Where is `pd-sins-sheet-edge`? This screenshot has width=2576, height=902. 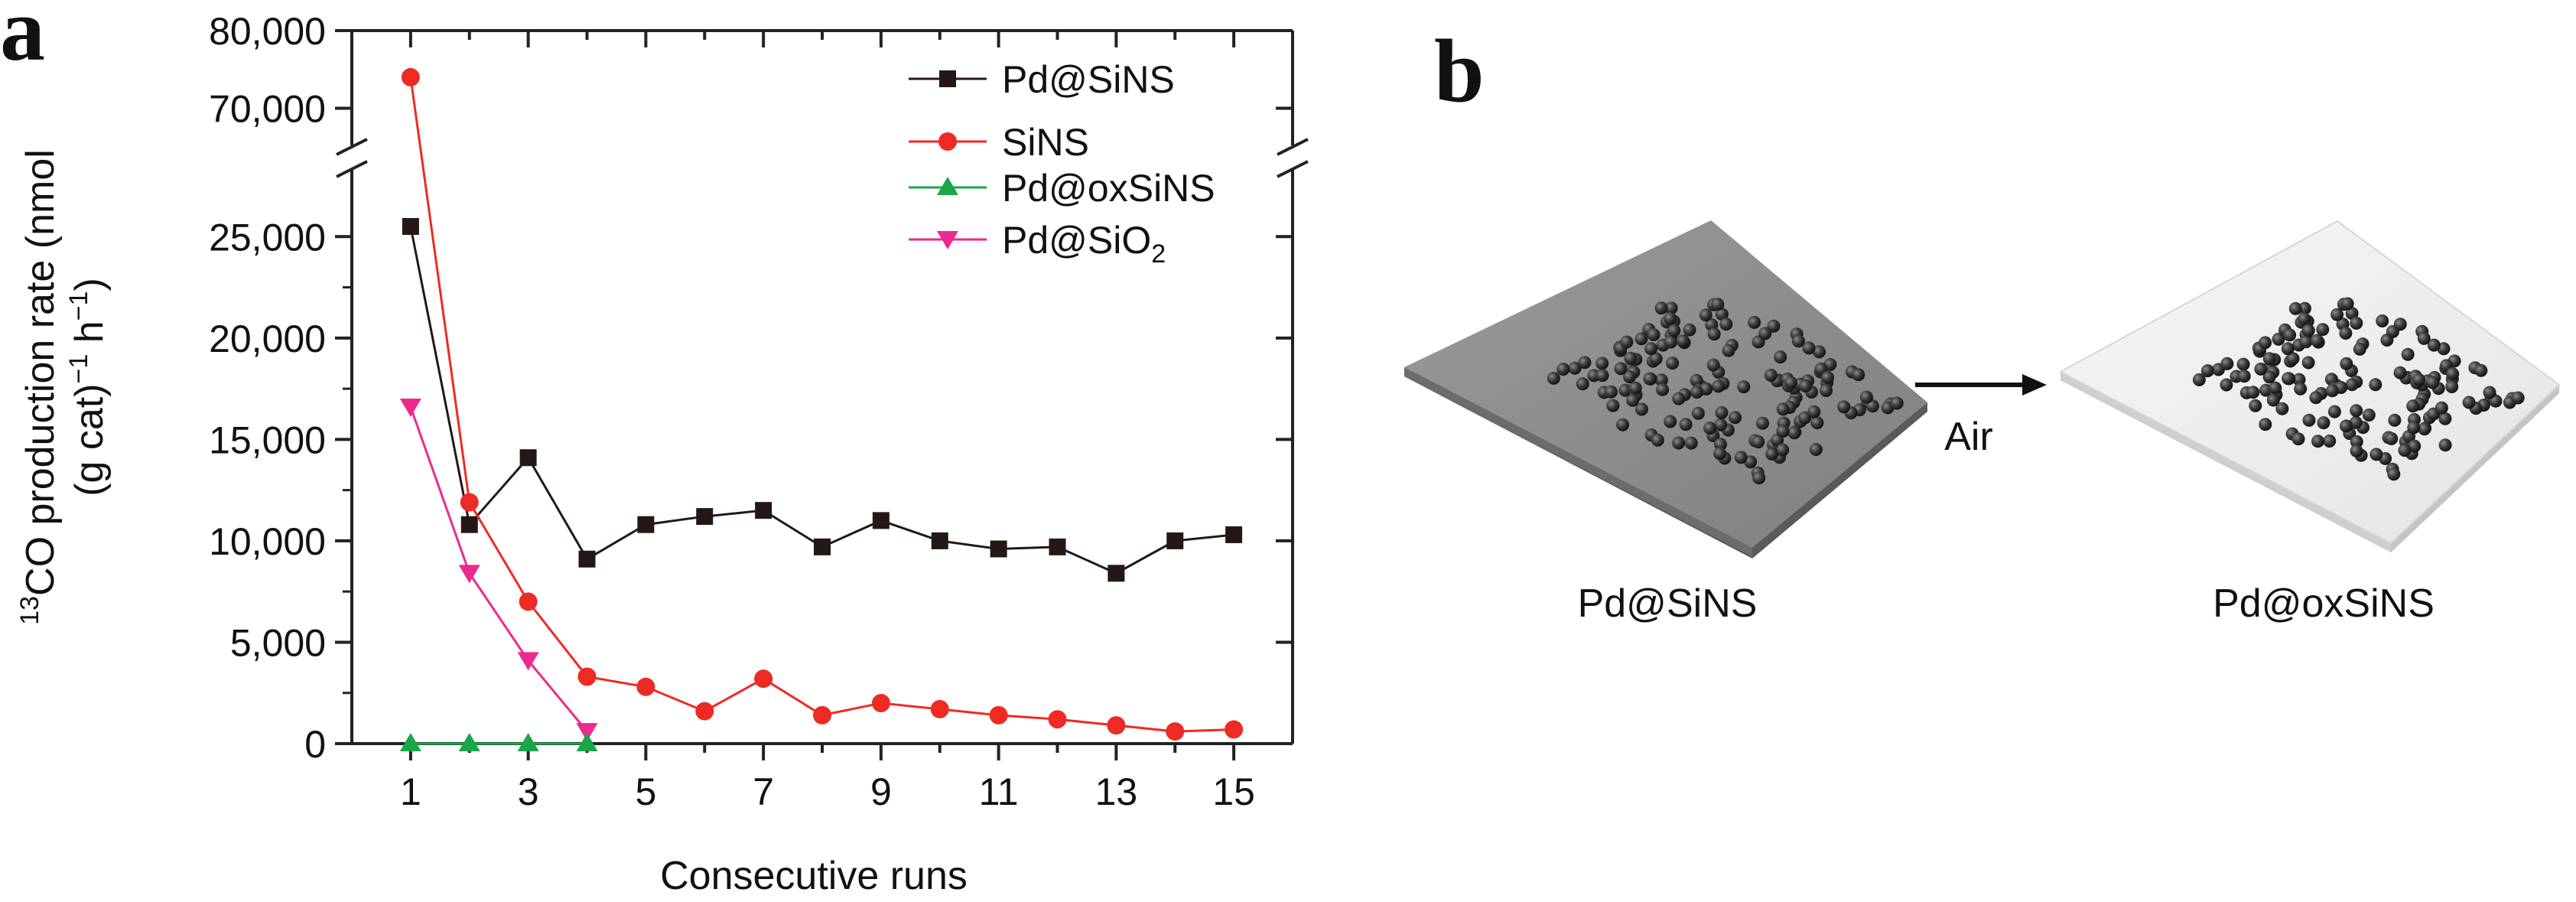 pd-sins-sheet-edge is located at coordinates (1578, 462).